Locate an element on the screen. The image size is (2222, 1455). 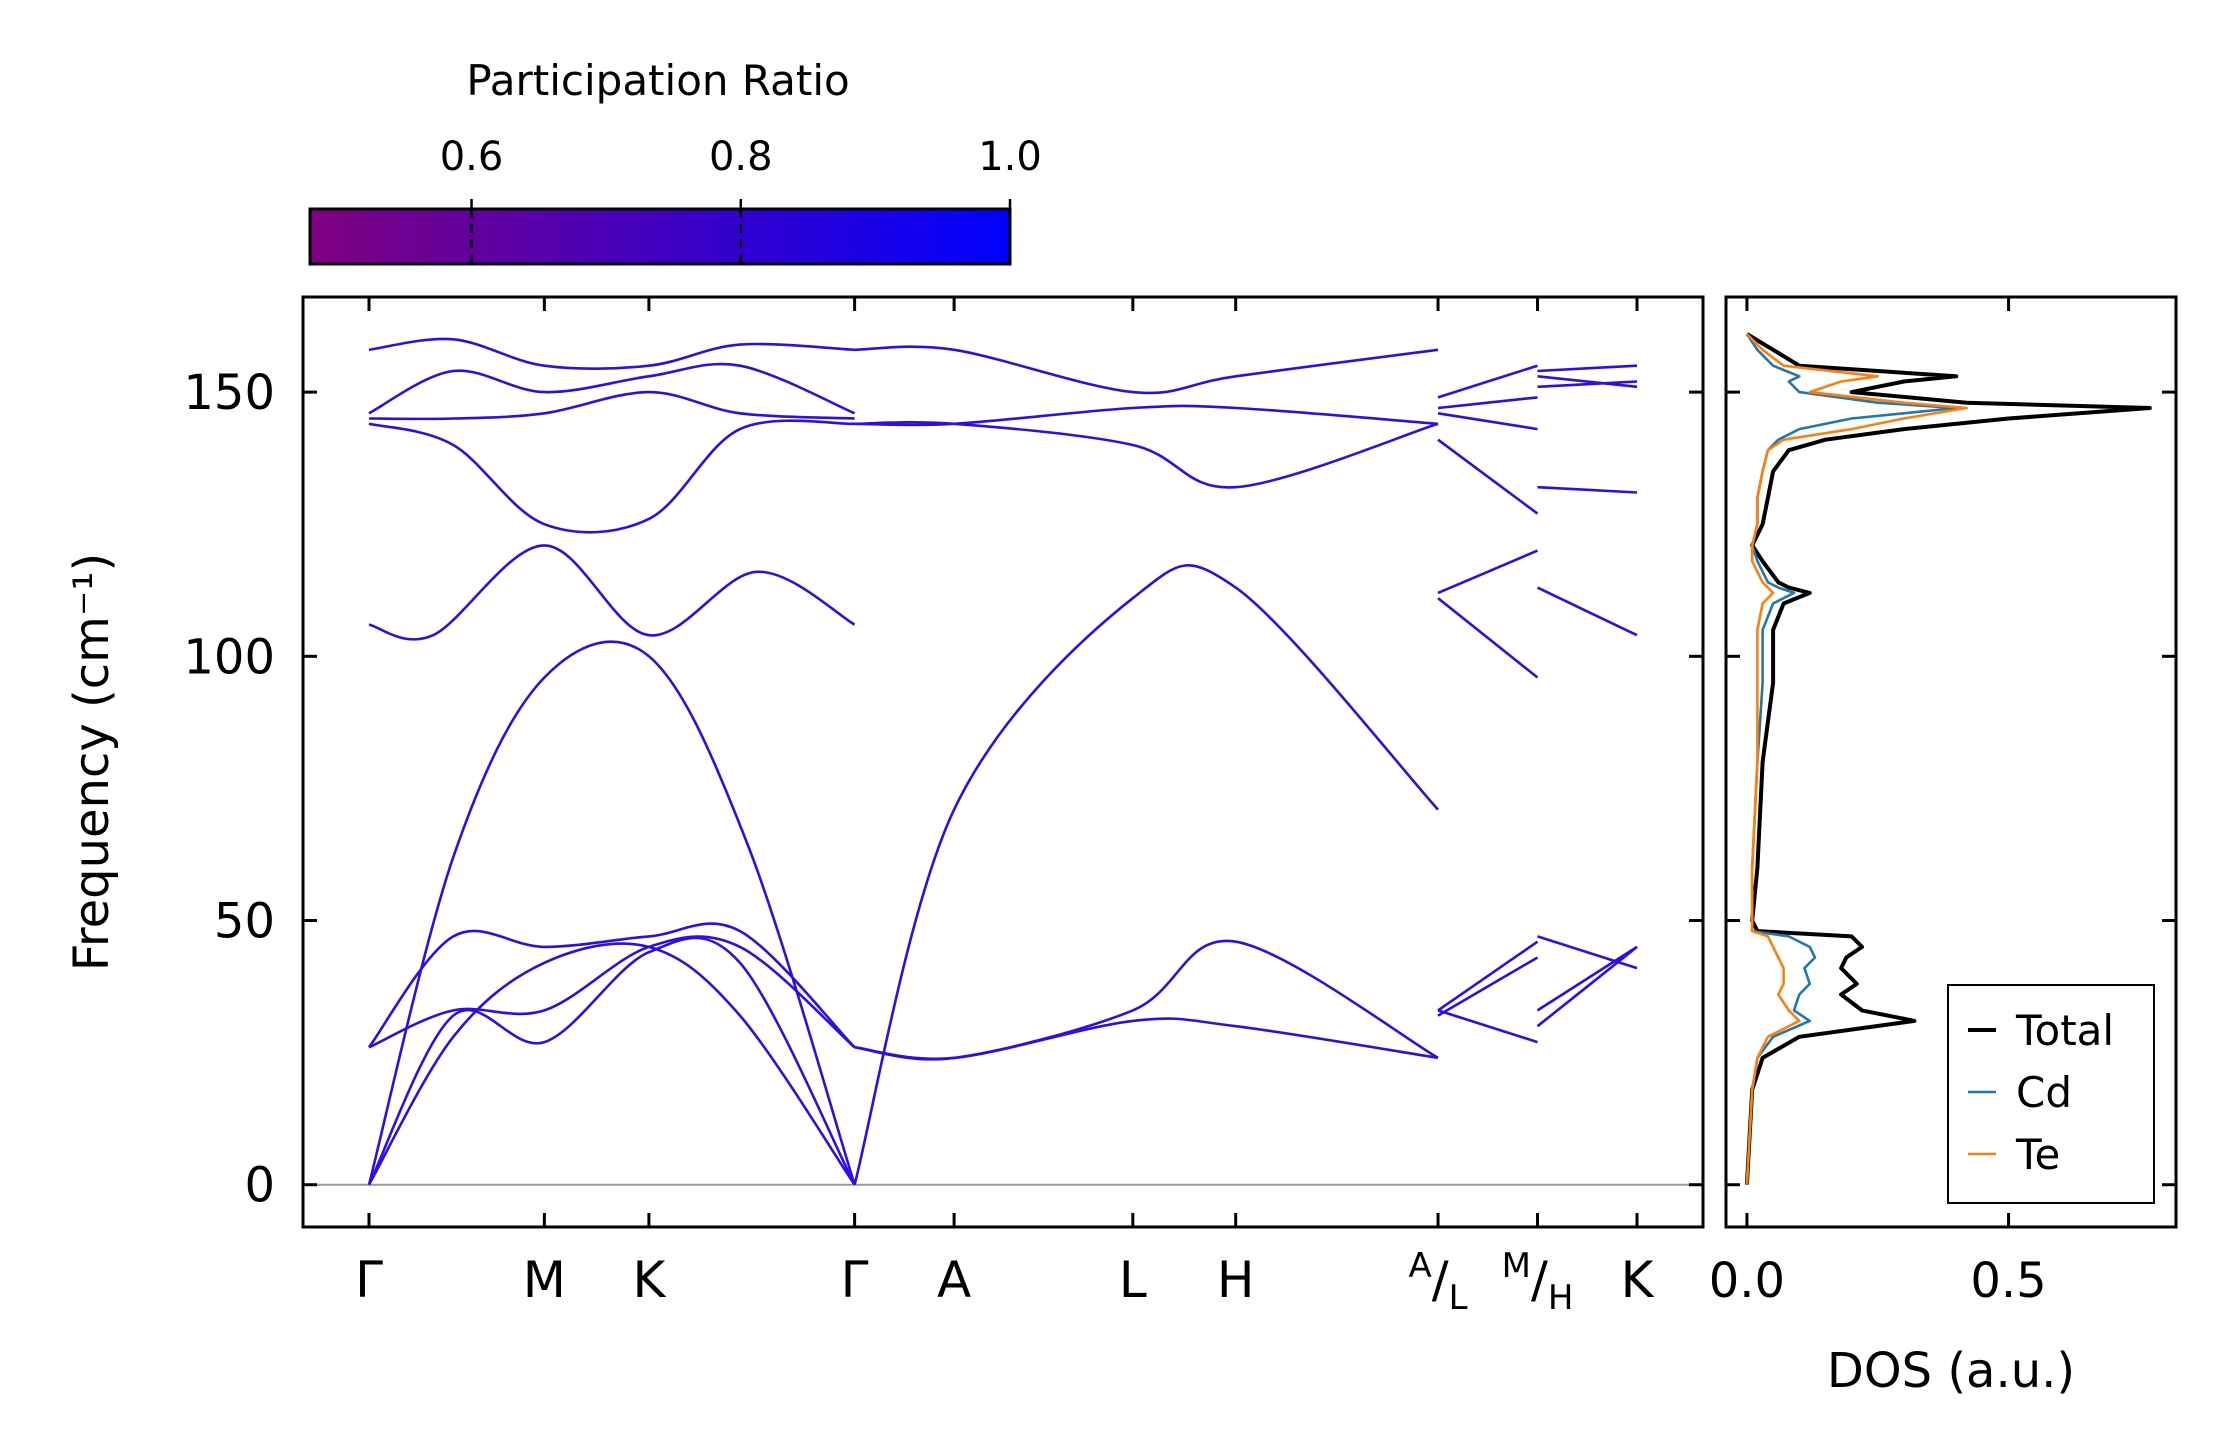
x-axis-label: DOS (a.u.) is located at coordinates (1951, 1371).